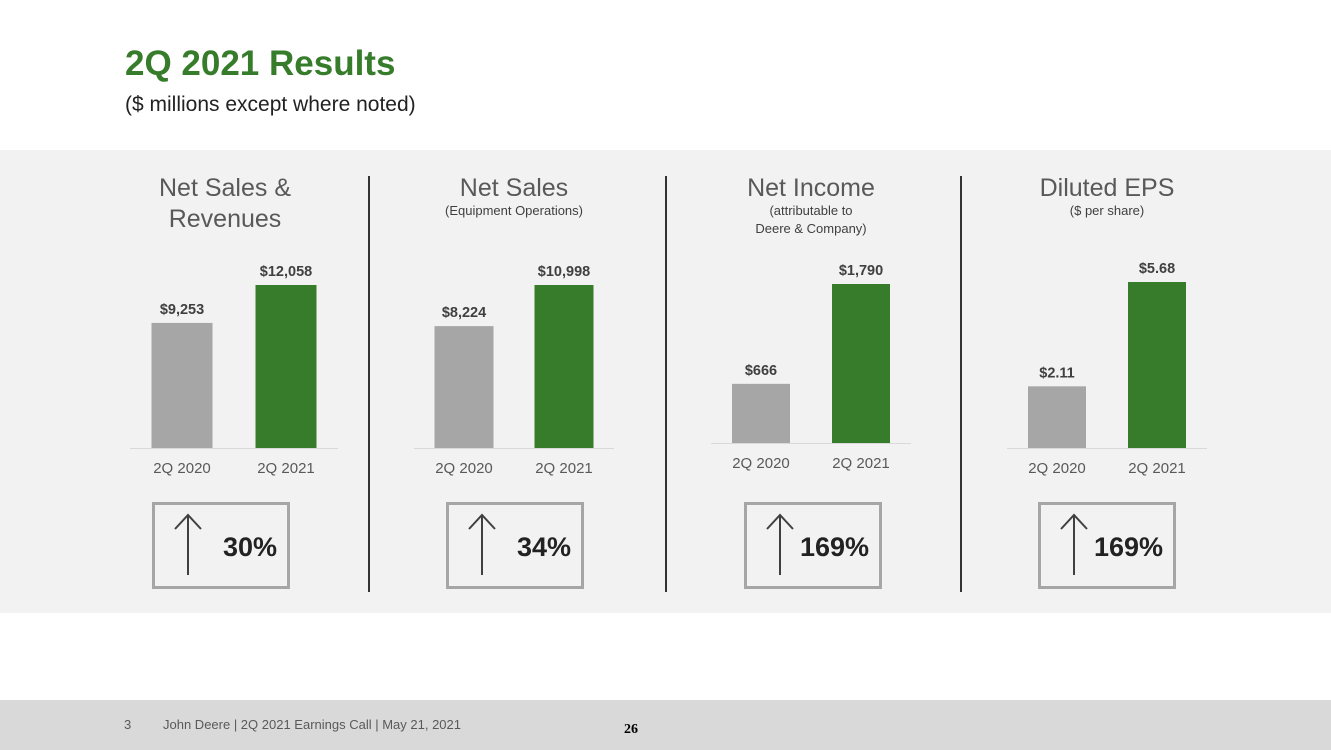  I want to click on bar-value-label: $666, so click(761, 371).